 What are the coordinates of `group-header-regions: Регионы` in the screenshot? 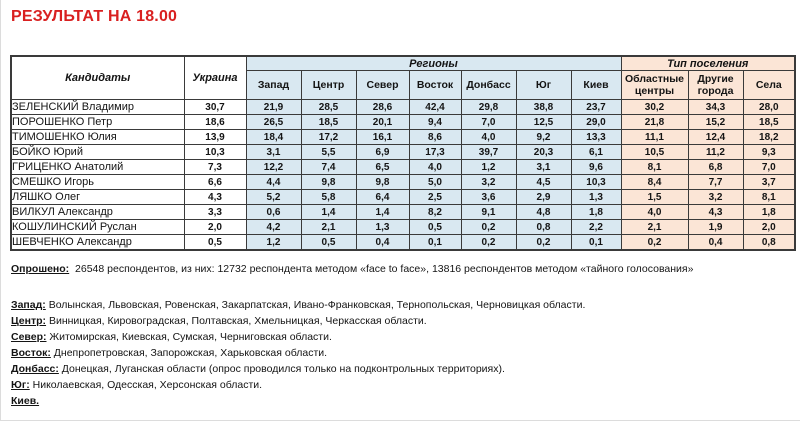 It's located at (433, 63).